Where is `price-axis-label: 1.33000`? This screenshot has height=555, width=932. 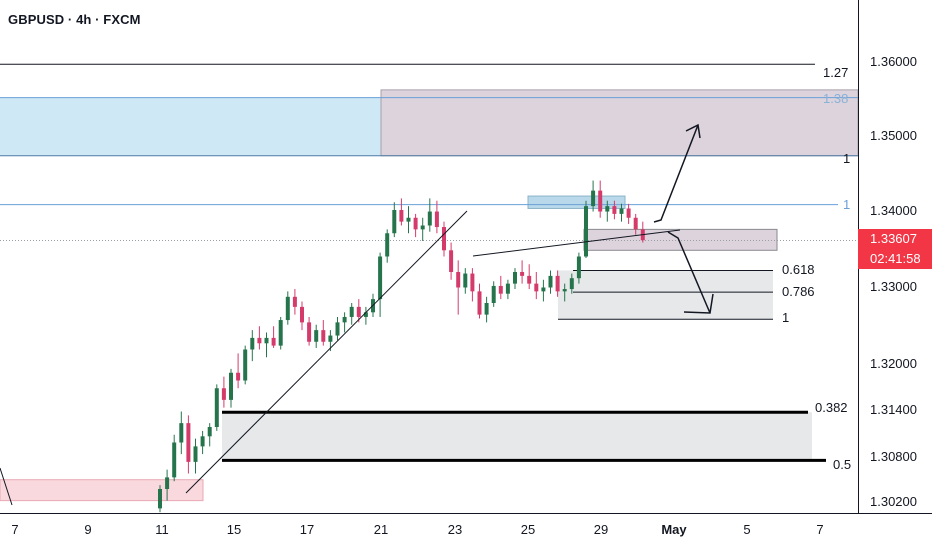
price-axis-label: 1.33000 is located at coordinates (893, 286).